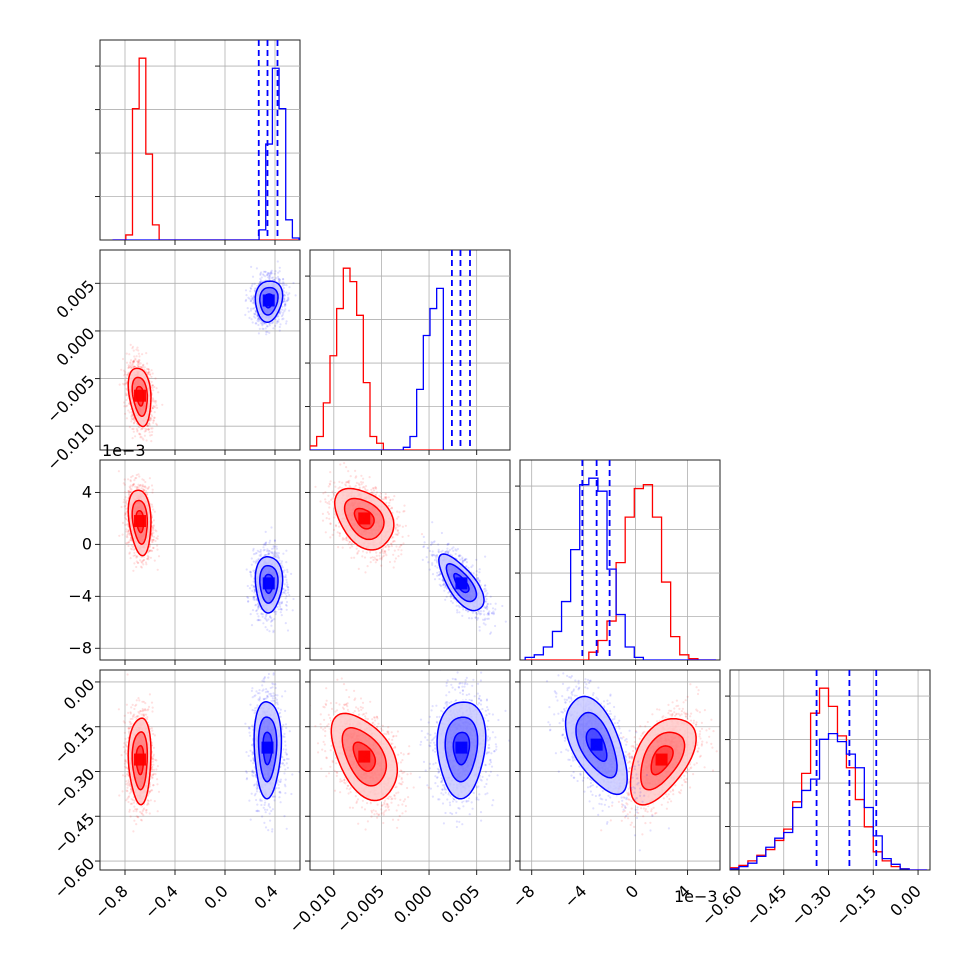 The image size is (970, 970). What do you see at coordinates (76, 299) in the screenshot?
I see `y-tick-label: 0.005` at bounding box center [76, 299].